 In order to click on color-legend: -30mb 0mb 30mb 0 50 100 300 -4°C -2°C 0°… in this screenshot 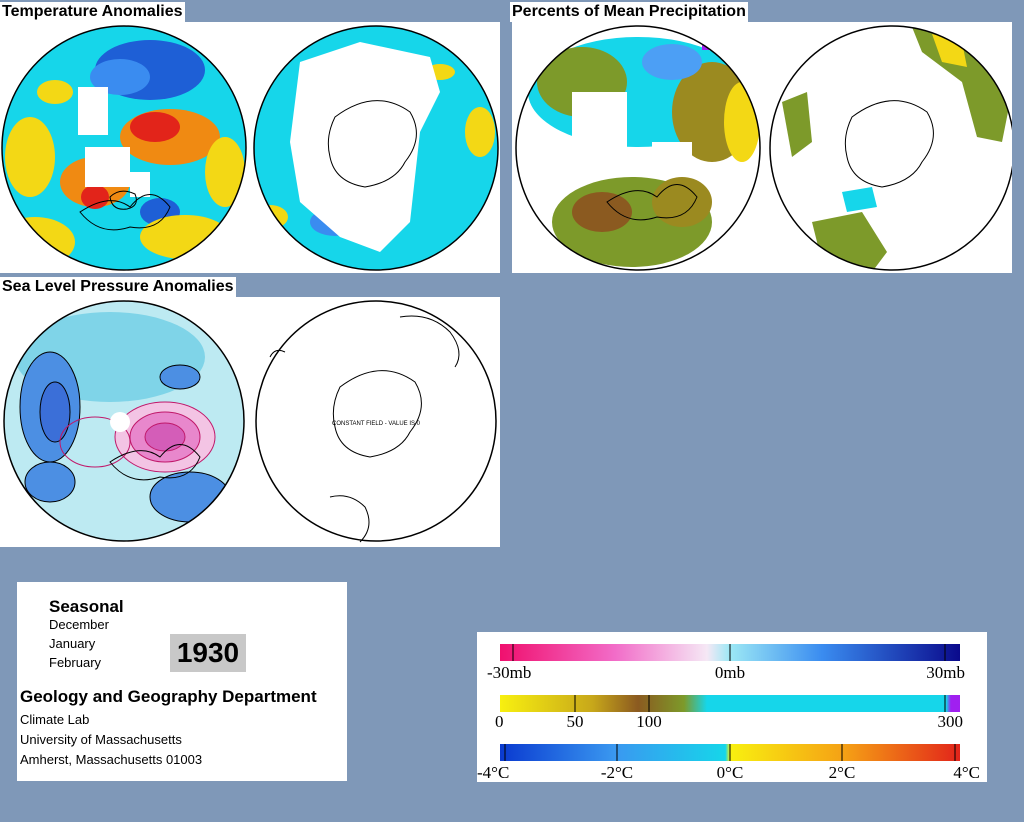, I will do `click(732, 707)`.